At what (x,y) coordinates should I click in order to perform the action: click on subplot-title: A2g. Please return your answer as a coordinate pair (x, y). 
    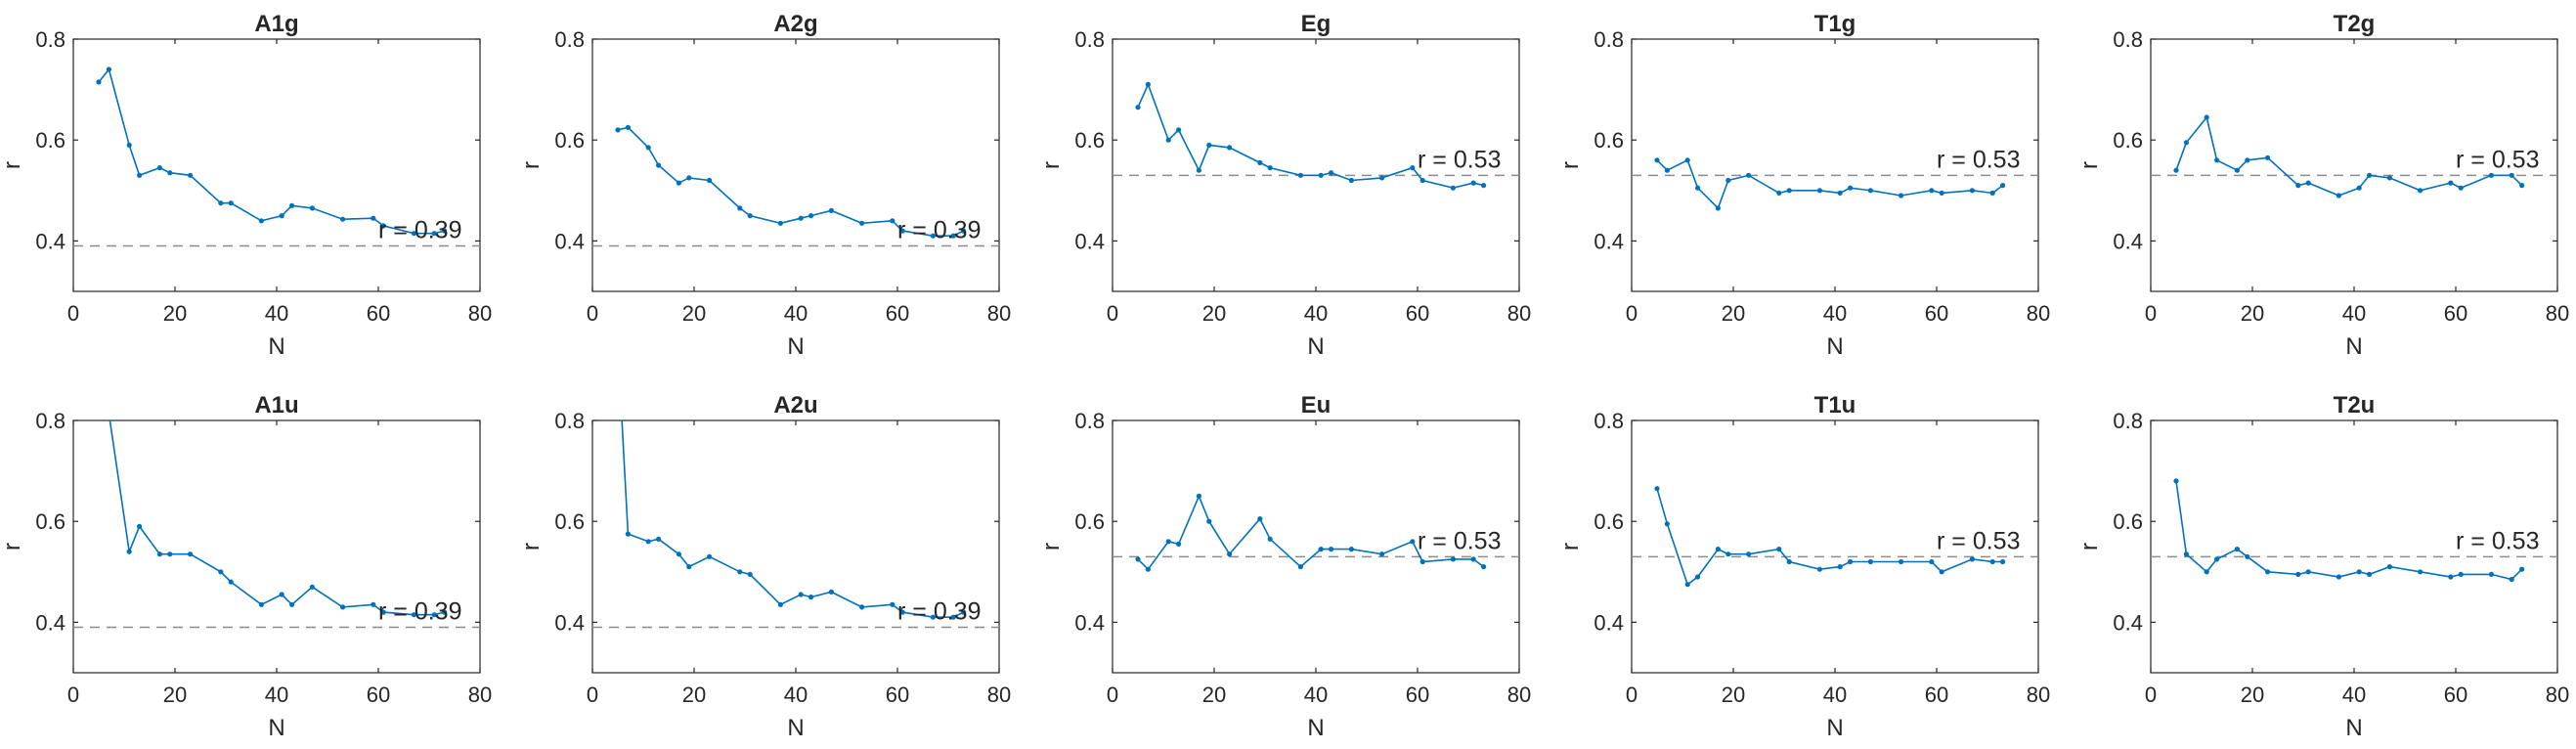
    Looking at the image, I should click on (795, 24).